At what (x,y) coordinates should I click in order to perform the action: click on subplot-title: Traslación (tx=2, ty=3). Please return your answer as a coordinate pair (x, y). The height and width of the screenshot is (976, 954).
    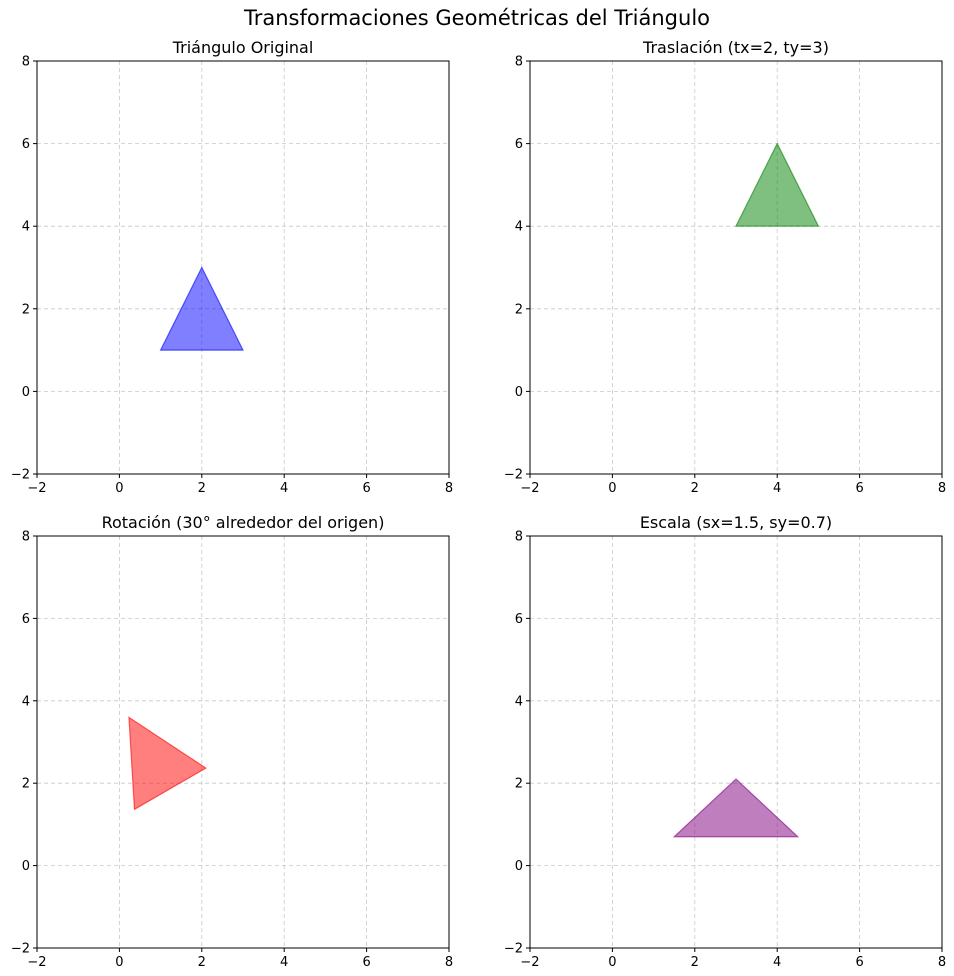
    Looking at the image, I should click on (735, 47).